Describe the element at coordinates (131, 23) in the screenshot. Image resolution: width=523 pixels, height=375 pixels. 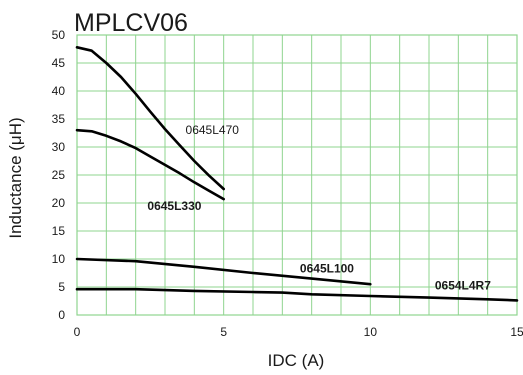
I see `chart-title: MPLCV06` at that location.